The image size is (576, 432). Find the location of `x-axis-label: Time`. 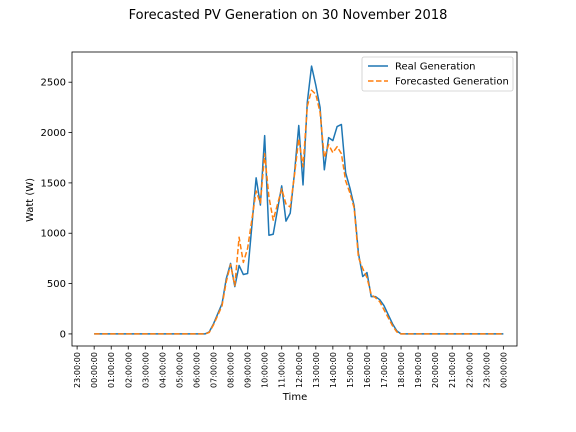

x-axis-label: Time is located at coordinates (294, 397).